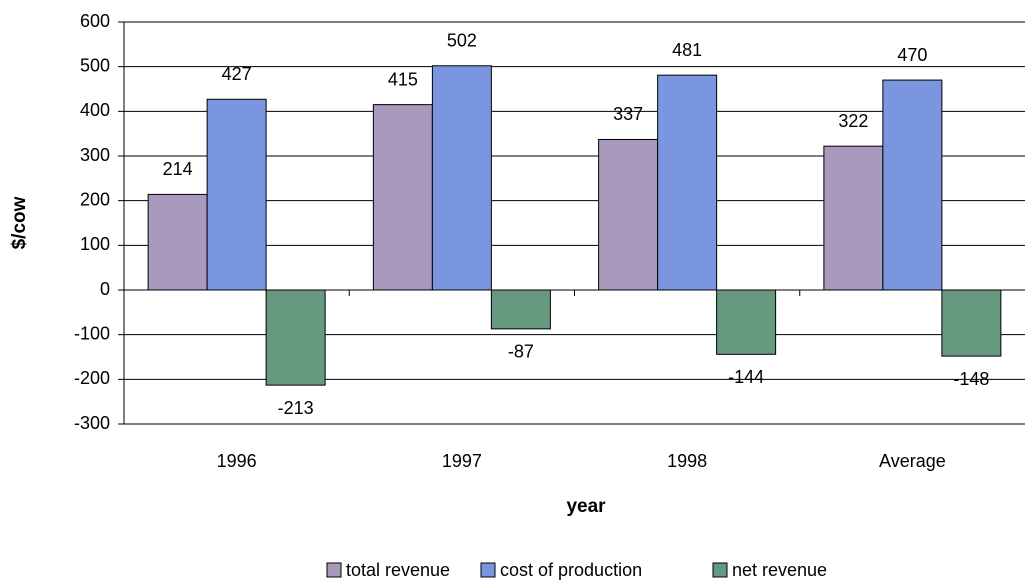  What do you see at coordinates (95, 110) in the screenshot?
I see `y-tick-label: 400` at bounding box center [95, 110].